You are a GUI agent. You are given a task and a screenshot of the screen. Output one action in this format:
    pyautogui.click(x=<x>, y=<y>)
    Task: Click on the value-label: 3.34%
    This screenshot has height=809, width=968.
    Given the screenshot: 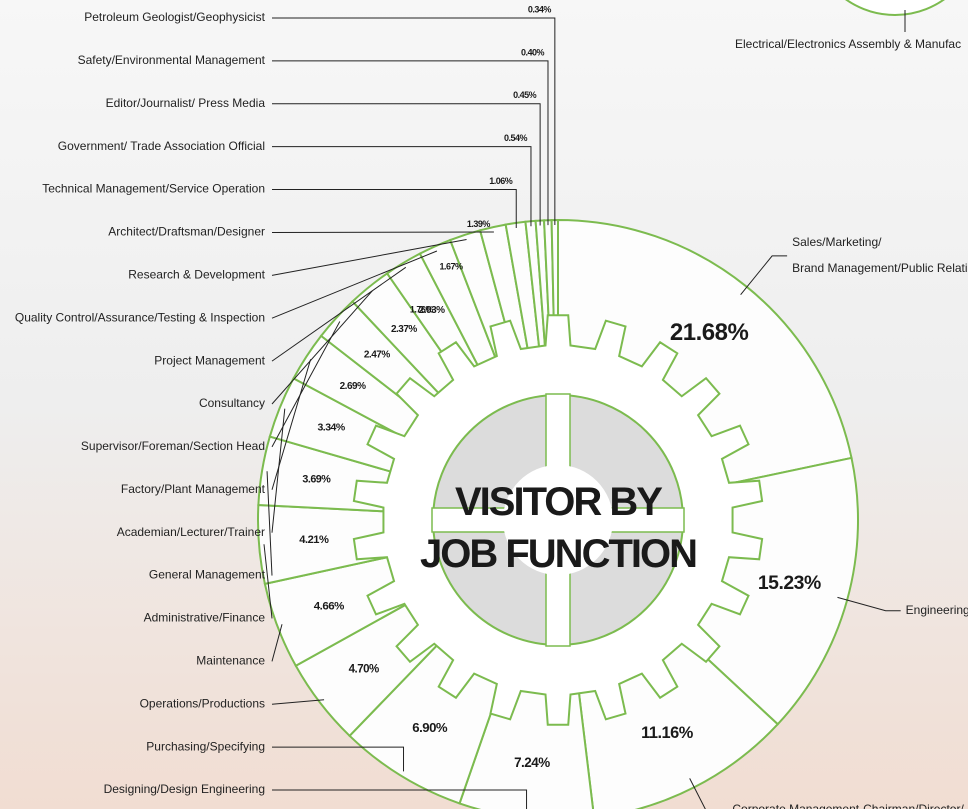 What is the action you would take?
    pyautogui.click(x=331, y=427)
    